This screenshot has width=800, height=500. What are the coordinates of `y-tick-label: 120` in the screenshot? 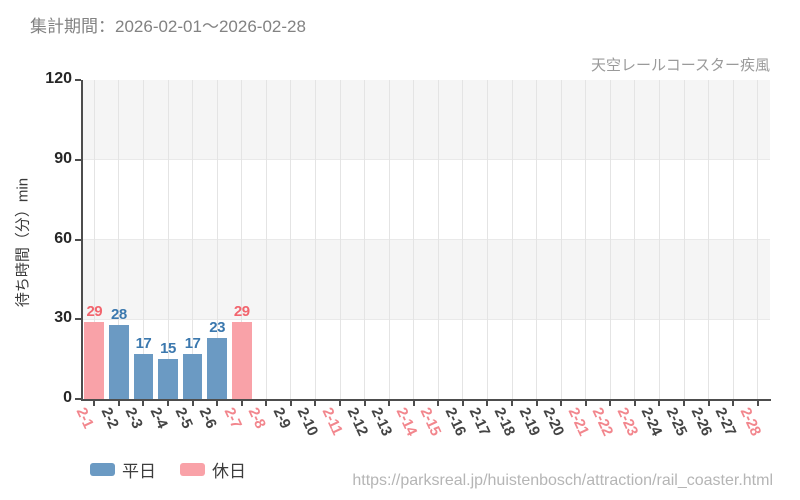 It's located at (58, 78).